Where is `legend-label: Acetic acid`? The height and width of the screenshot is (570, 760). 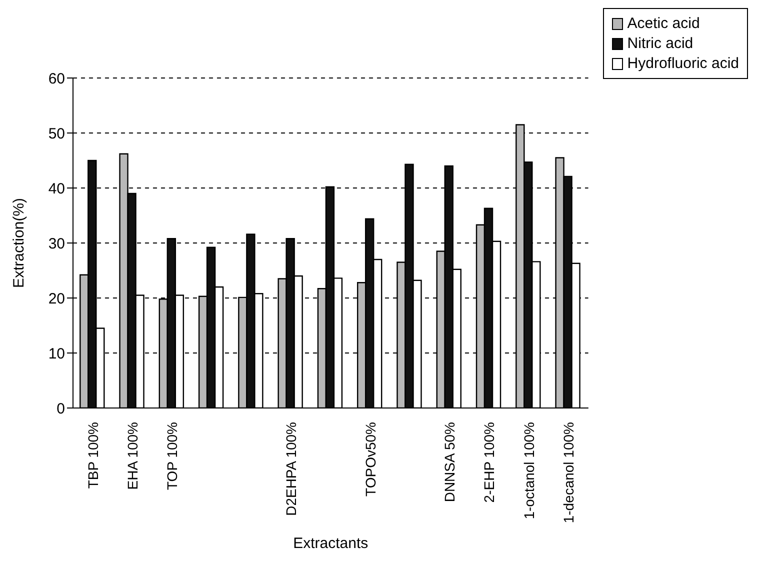
legend-label: Acetic acid is located at coordinates (663, 23).